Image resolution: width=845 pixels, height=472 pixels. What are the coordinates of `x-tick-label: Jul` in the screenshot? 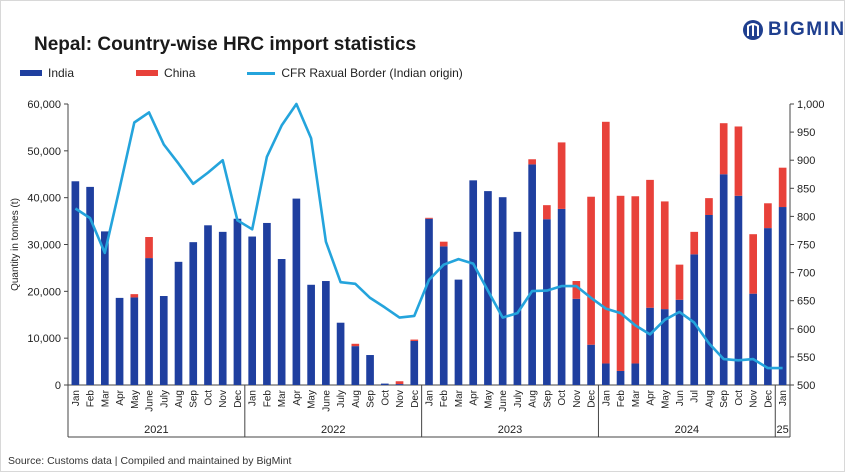 It's located at (695, 396).